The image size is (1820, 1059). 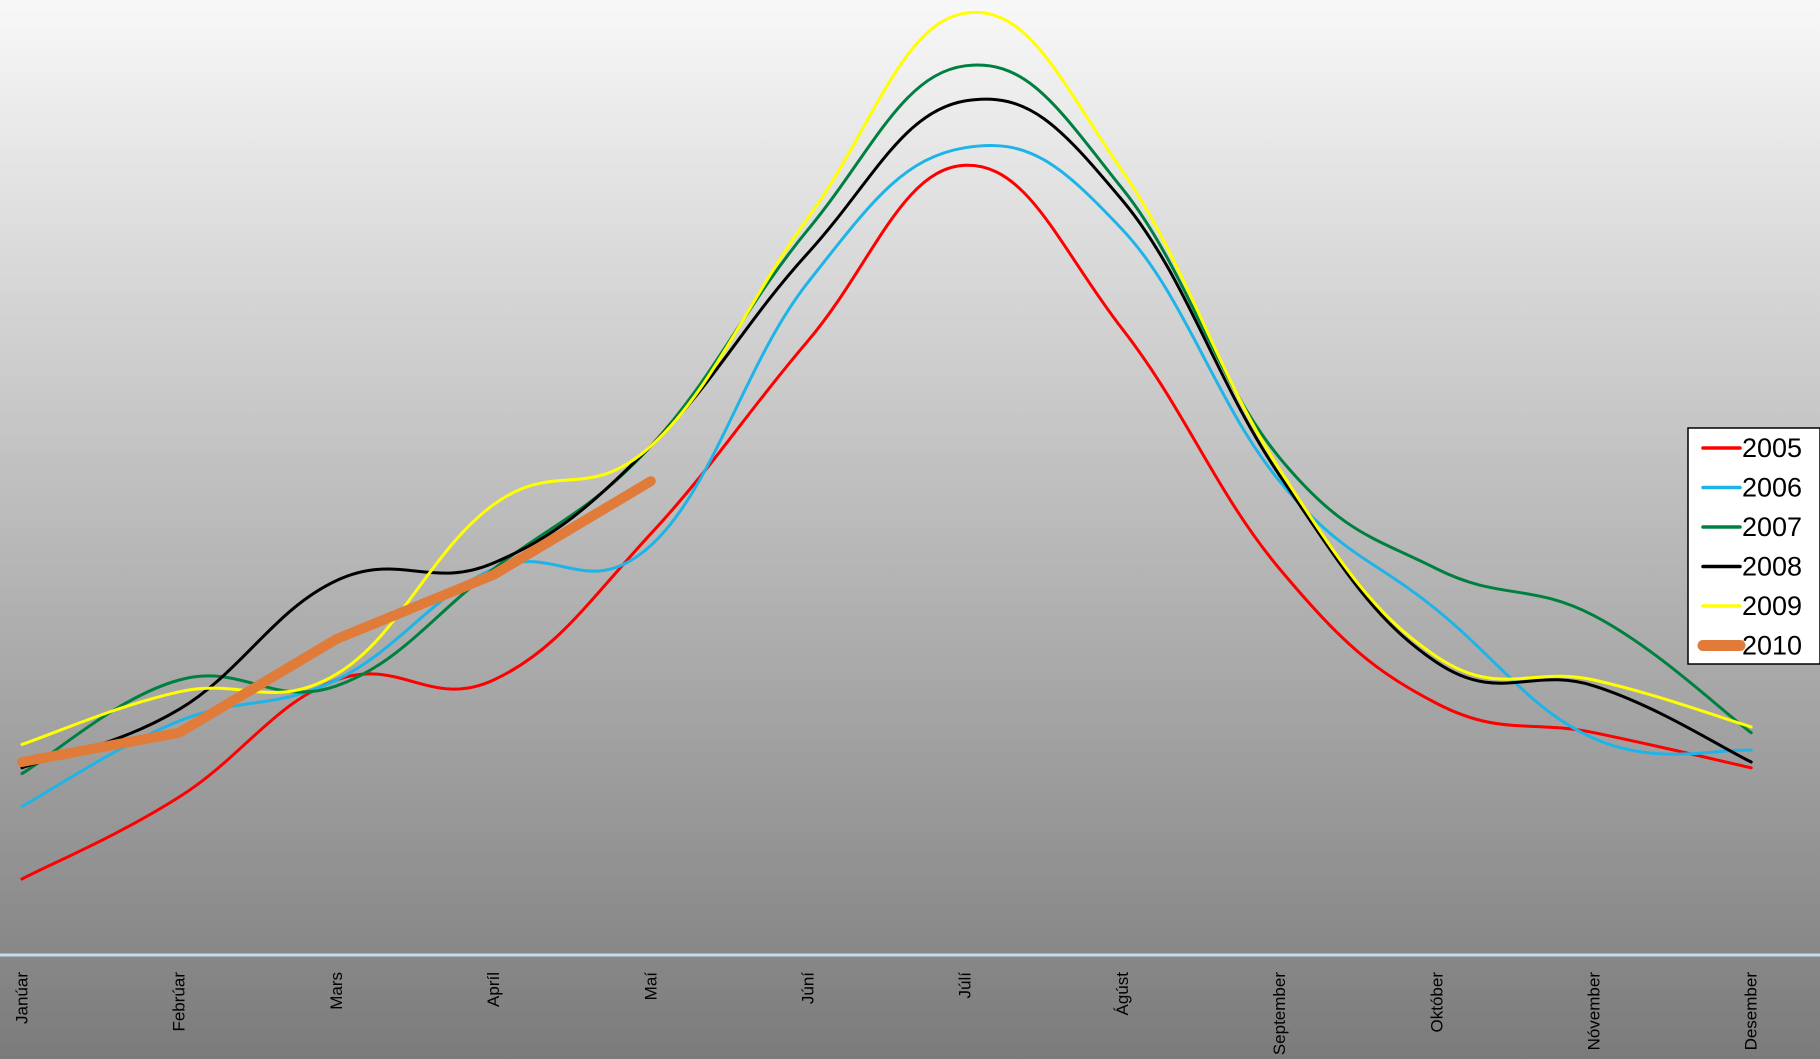 I want to click on legend-label-2009: 2009, so click(x=1772, y=606).